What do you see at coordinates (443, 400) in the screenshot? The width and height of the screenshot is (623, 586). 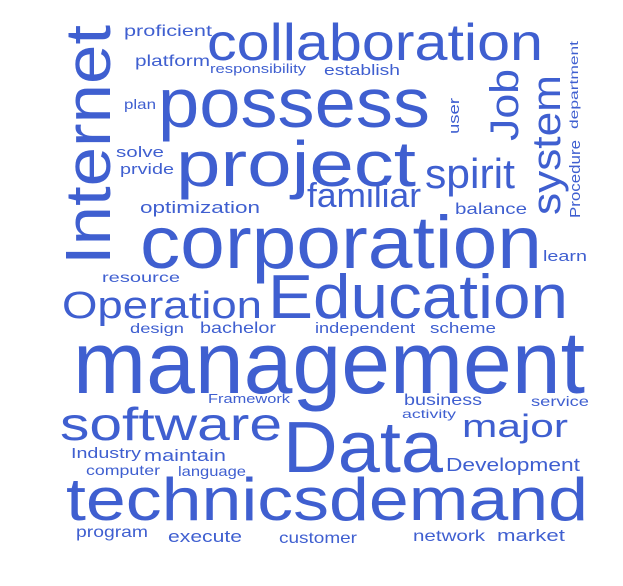 I see `word-business: business` at bounding box center [443, 400].